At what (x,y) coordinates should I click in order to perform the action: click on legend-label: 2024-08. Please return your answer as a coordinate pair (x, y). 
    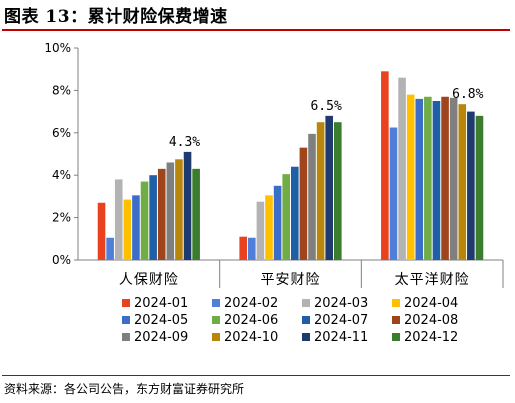
    Looking at the image, I should click on (431, 320).